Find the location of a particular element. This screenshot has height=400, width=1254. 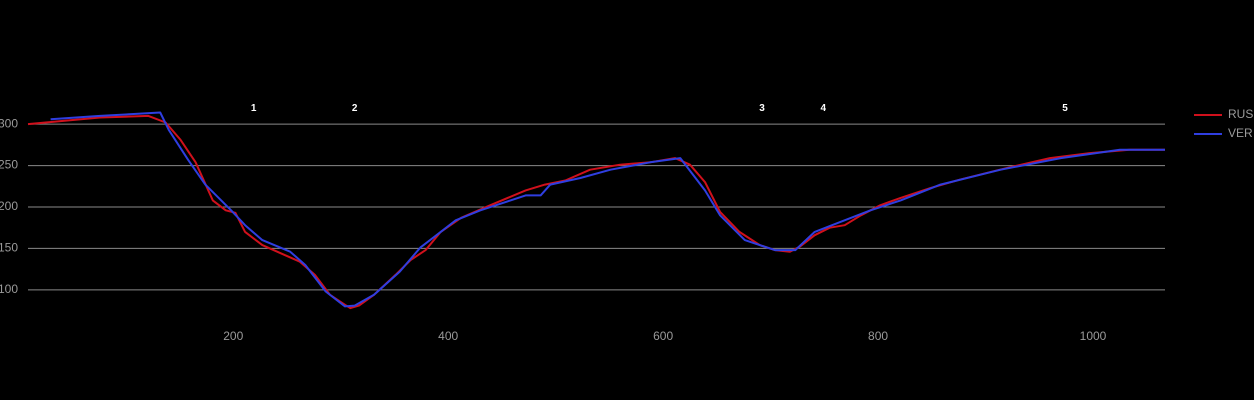

x-tick-label: 200 is located at coordinates (233, 336).